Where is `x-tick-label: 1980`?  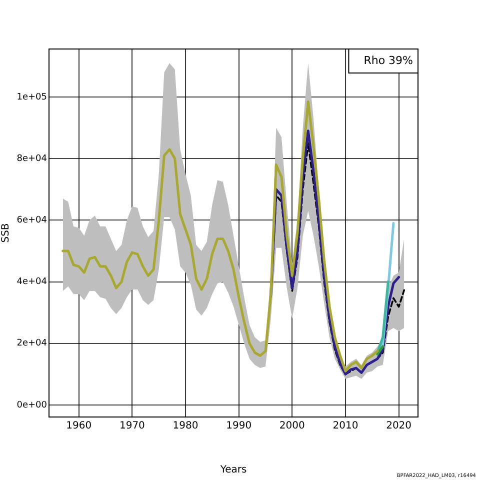 x-tick-label: 1980 is located at coordinates (185, 426).